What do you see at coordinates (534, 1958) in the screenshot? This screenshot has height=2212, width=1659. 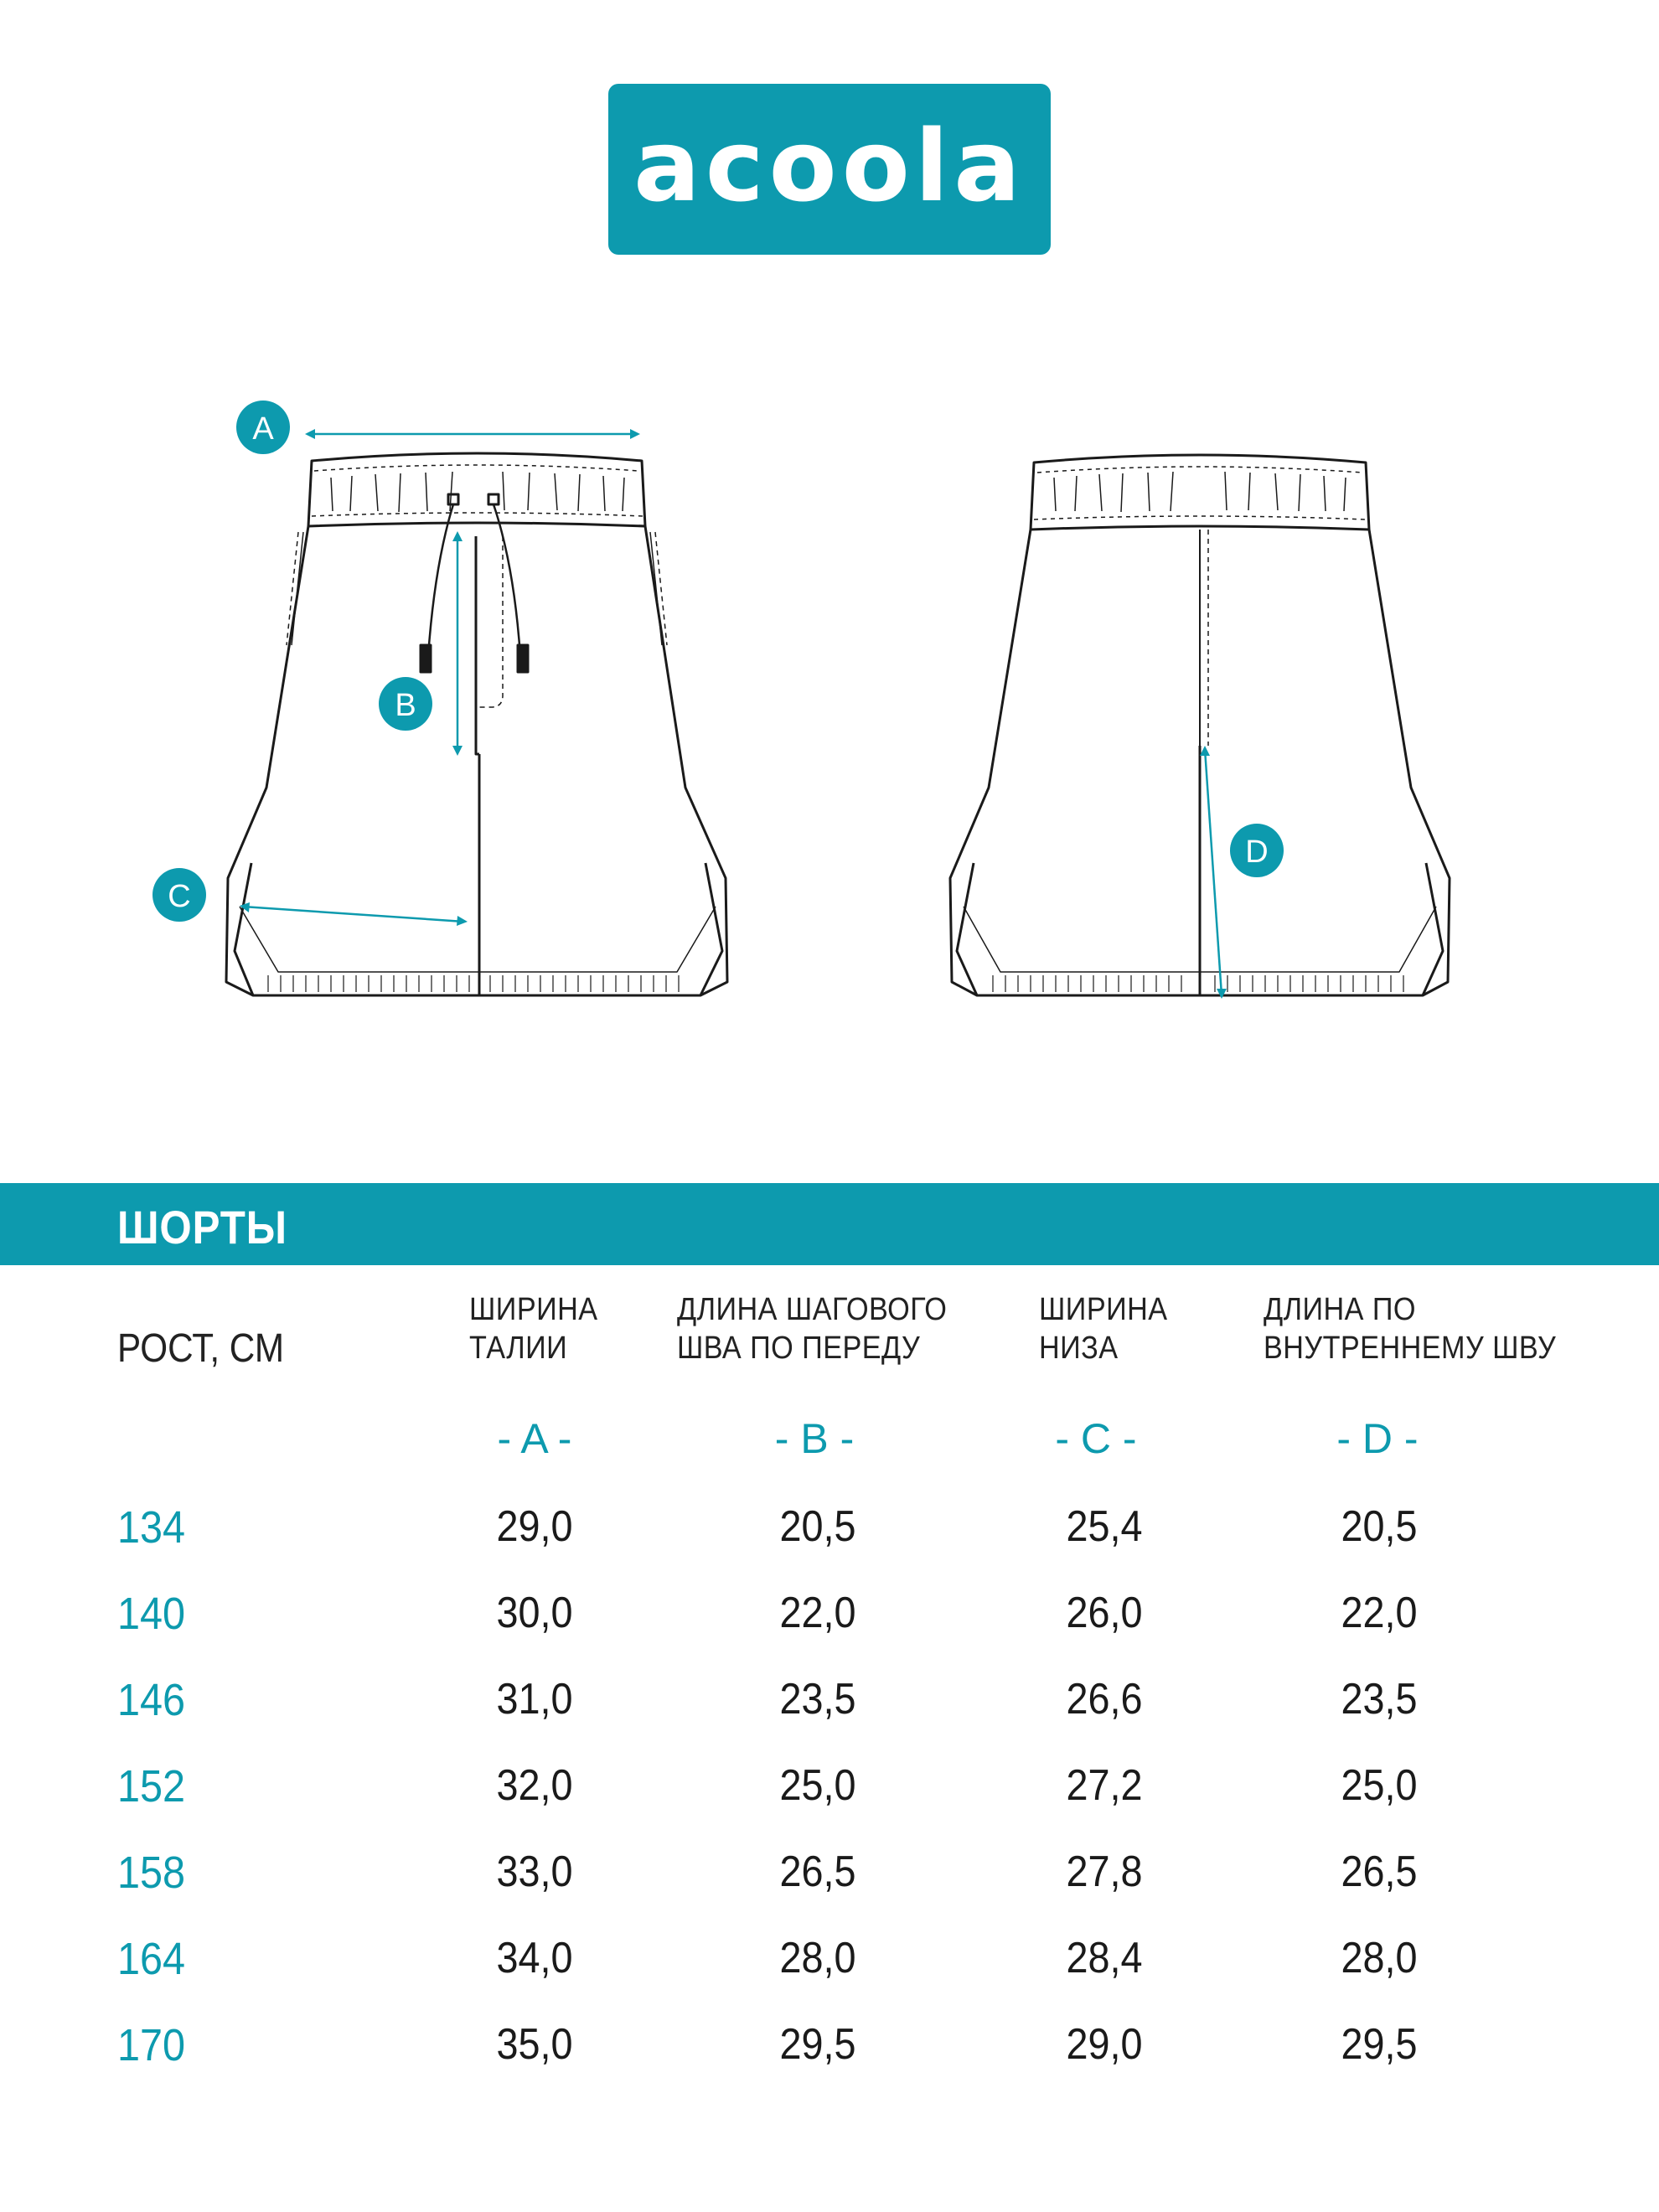 I see `cell-a: 34,0` at bounding box center [534, 1958].